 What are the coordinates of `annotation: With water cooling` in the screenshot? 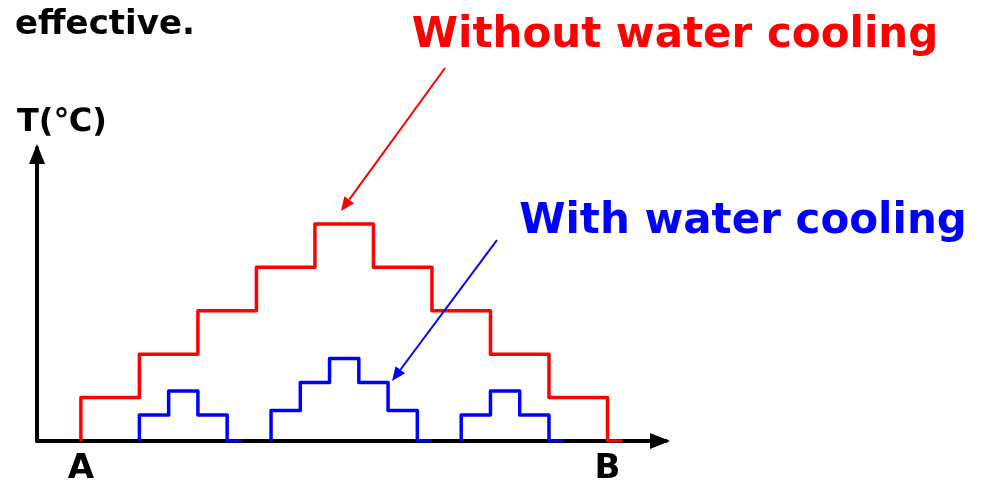 It's located at (743, 218).